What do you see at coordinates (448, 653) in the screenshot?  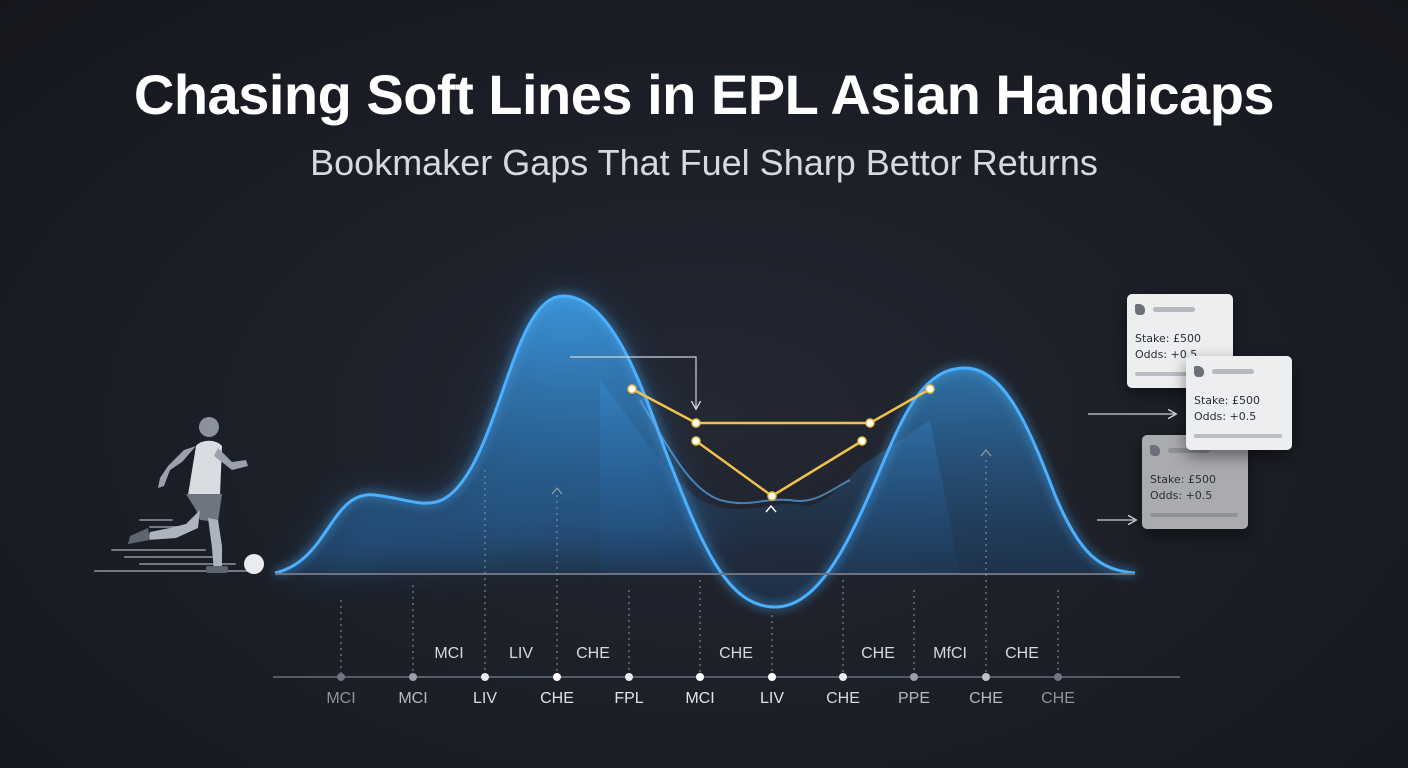 I see `timeline-upper-label: MCI` at bounding box center [448, 653].